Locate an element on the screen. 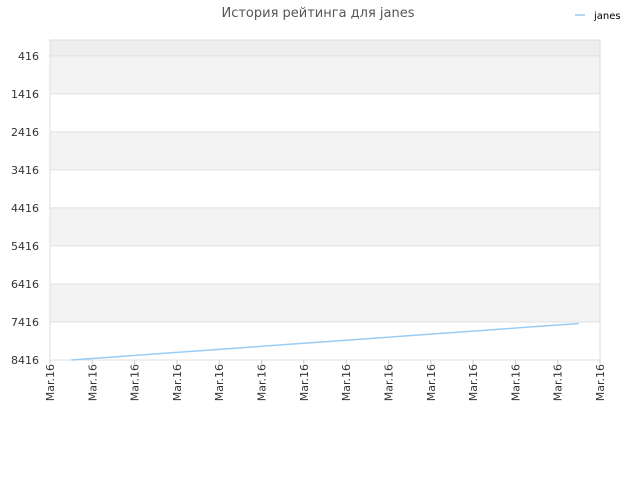  y-tick-label: 5416 is located at coordinates (25, 246).